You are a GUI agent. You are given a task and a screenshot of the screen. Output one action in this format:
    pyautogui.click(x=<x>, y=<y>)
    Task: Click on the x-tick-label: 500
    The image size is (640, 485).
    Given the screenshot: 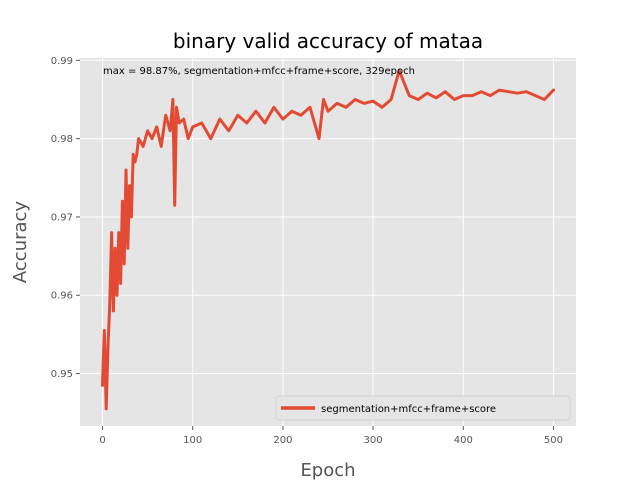 What is the action you would take?
    pyautogui.click(x=553, y=440)
    